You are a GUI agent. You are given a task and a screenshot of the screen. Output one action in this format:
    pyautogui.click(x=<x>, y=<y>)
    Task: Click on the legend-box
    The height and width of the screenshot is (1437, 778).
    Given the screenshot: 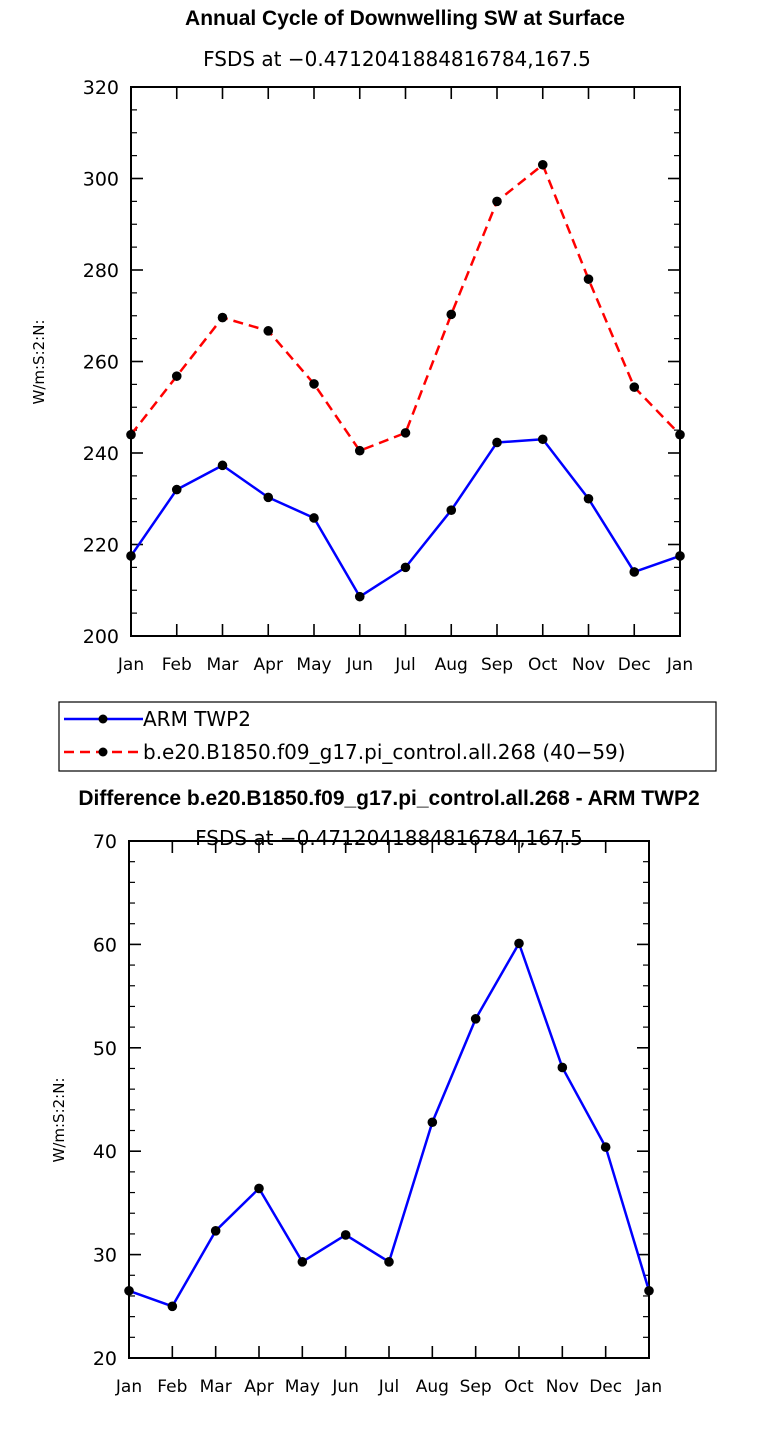 What is the action you would take?
    pyautogui.click(x=387, y=736)
    